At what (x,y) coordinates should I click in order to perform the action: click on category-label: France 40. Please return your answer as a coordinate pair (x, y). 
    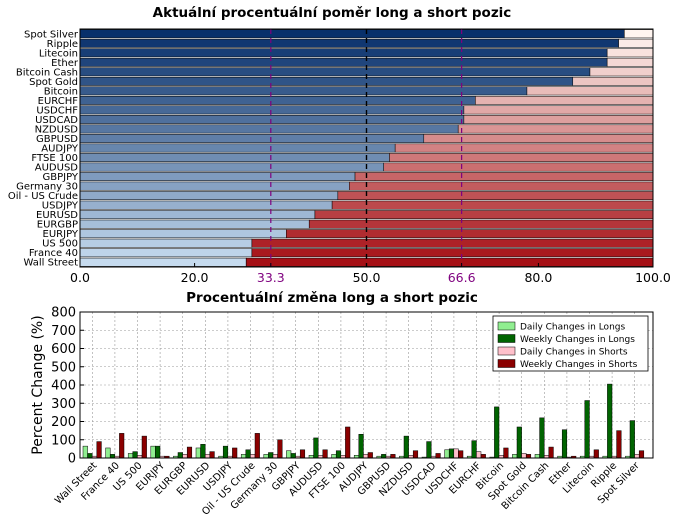
    Looking at the image, I should click on (53, 253).